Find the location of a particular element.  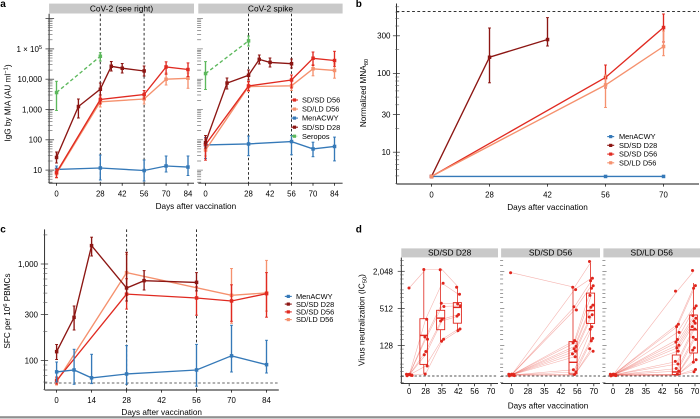

svg-text: c is located at coordinates (3, 229).